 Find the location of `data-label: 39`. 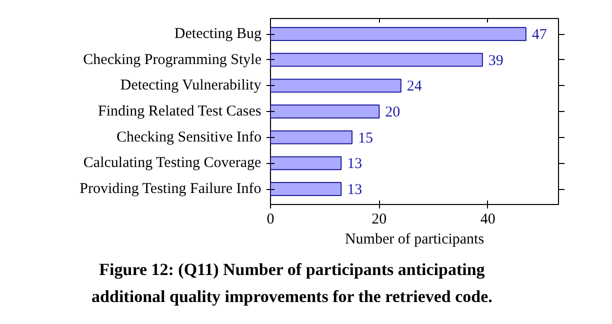

data-label: 39 is located at coordinates (496, 60).